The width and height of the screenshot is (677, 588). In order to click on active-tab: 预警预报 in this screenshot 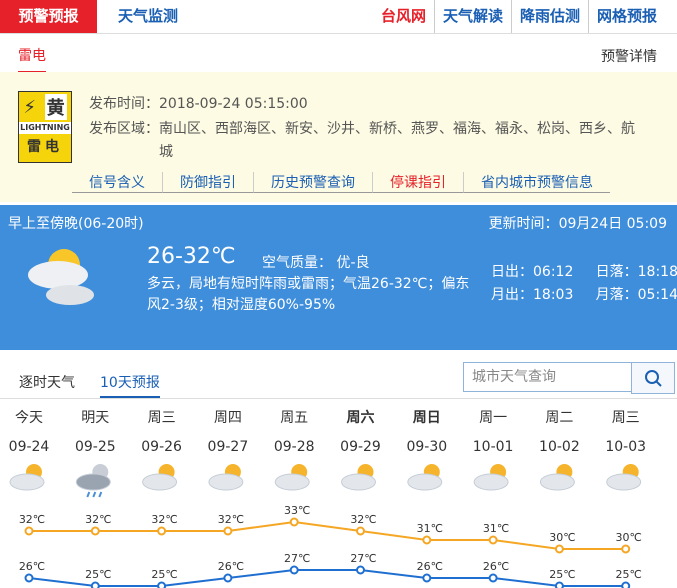, I will do `click(48, 16)`.